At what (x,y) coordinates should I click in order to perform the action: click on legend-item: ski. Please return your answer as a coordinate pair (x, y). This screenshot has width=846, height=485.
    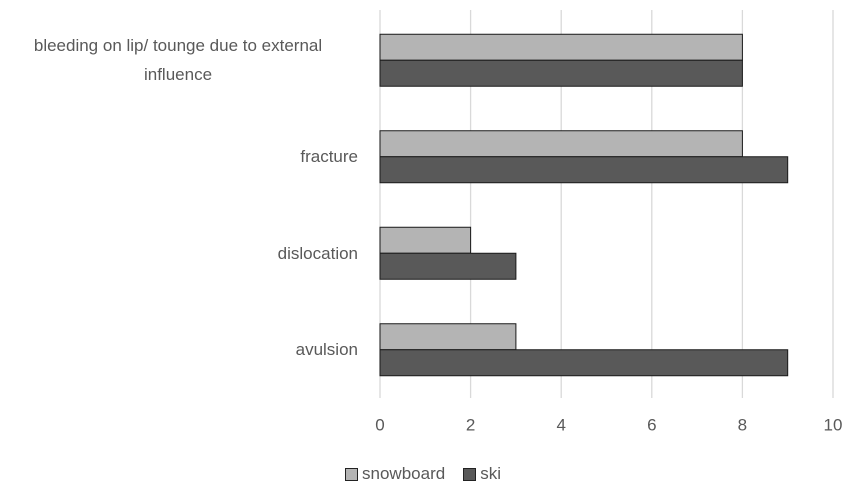
    Looking at the image, I should click on (482, 474).